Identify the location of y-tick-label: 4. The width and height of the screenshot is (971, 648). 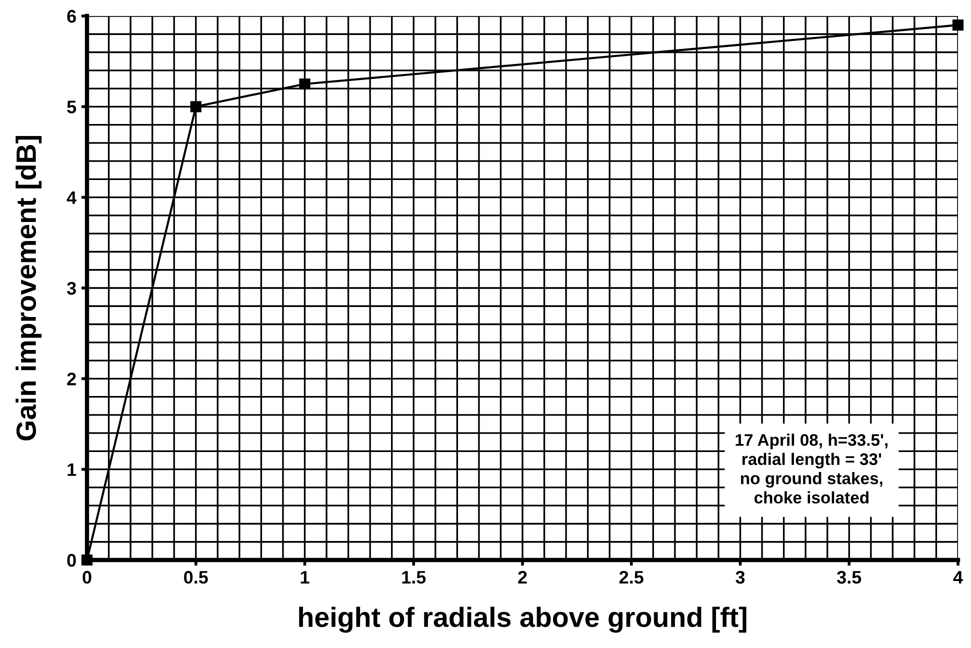
(71, 197).